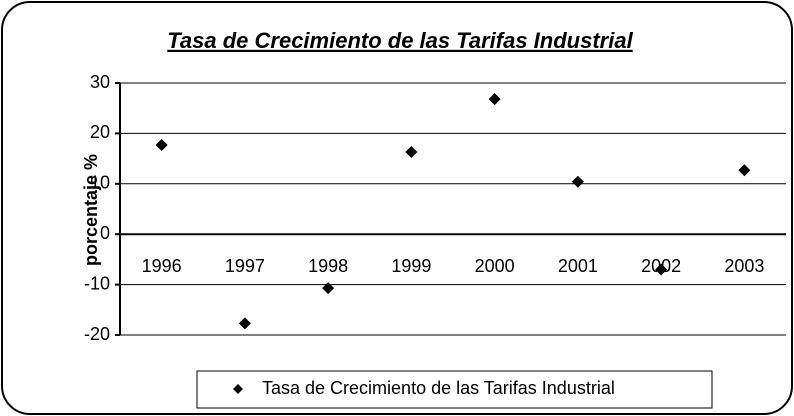  I want to click on x-tick-label: 1999, so click(411, 266).